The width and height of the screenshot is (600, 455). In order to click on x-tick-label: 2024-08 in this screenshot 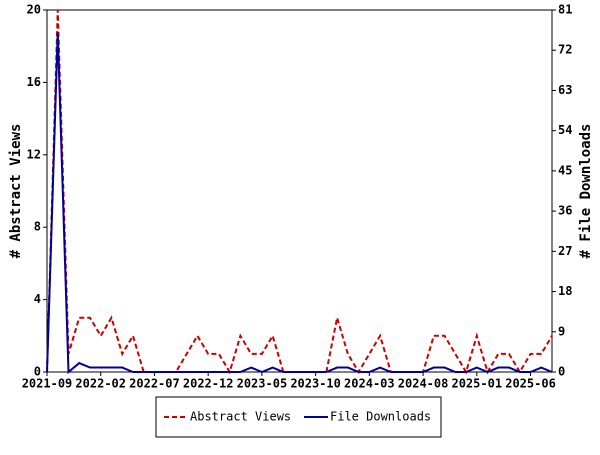, I will do `click(423, 384)`.